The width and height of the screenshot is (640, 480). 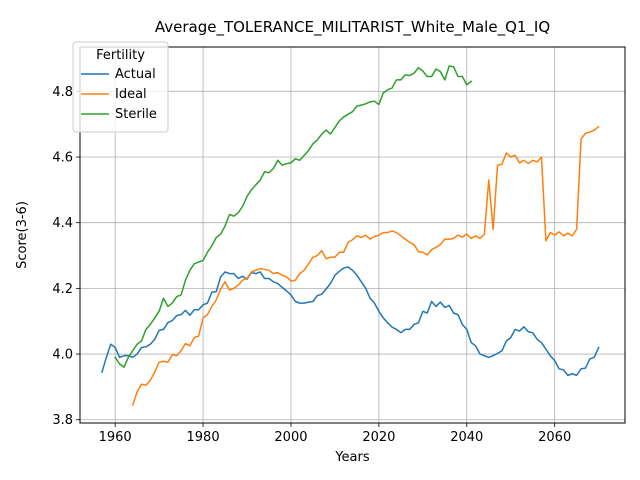 I want to click on y-axis-title: Score(3-6), so click(x=22, y=235).